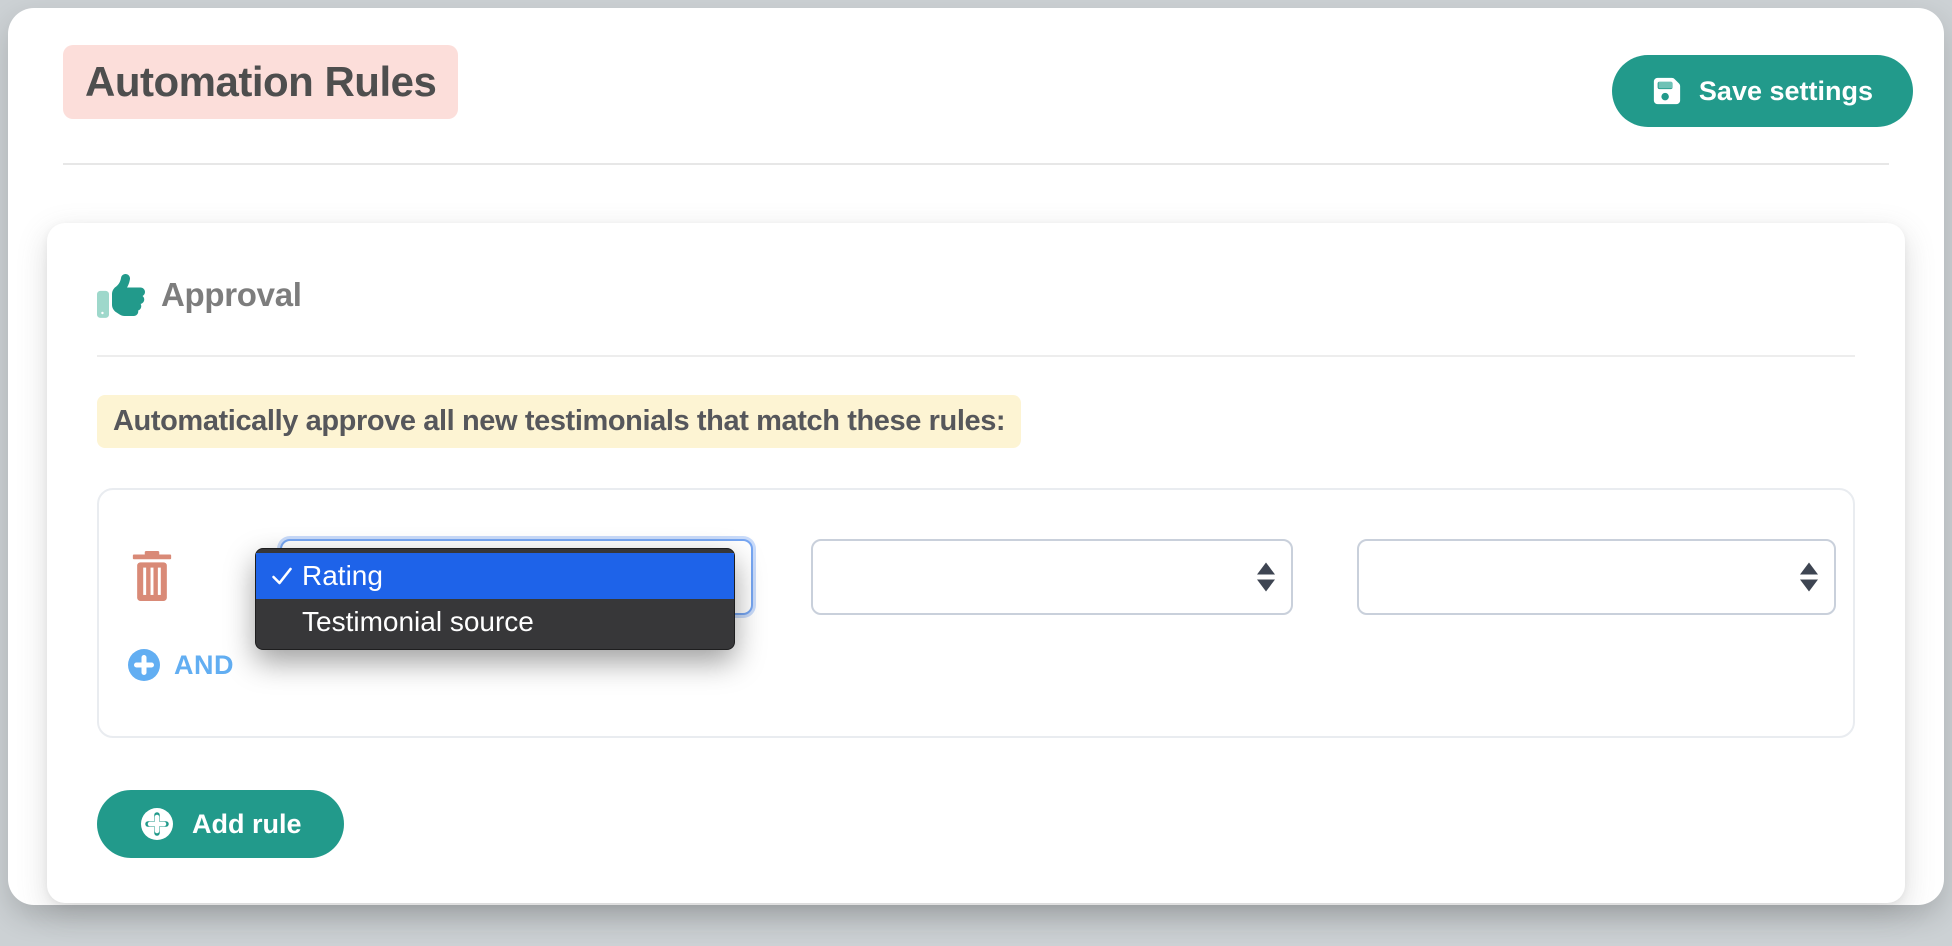 This screenshot has height=946, width=1952. I want to click on checkmark-icon, so click(286, 576).